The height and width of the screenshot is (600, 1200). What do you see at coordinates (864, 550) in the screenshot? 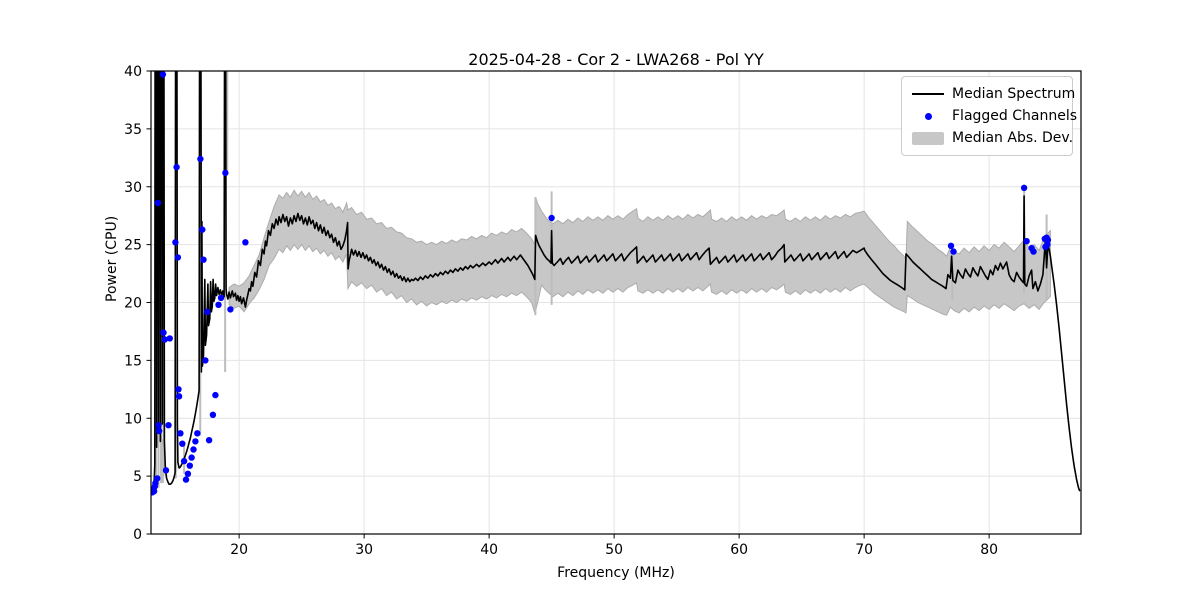
I see `x-tick-label: 70` at bounding box center [864, 550].